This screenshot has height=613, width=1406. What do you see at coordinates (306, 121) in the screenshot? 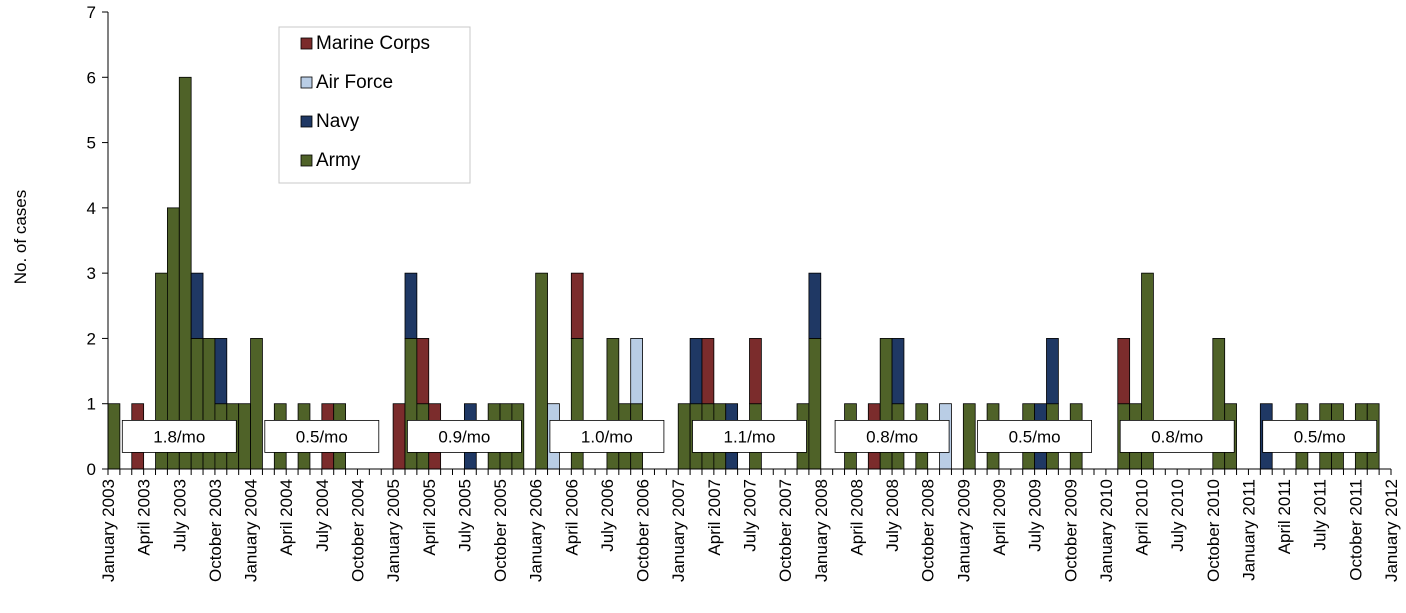
I see `legend-swatch-navy` at bounding box center [306, 121].